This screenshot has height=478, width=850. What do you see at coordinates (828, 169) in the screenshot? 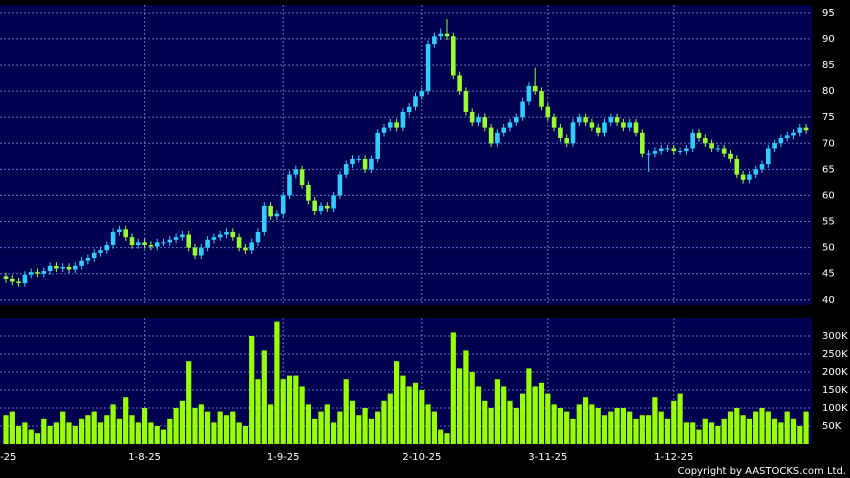
I see `y-tick-label: 65` at bounding box center [828, 169].